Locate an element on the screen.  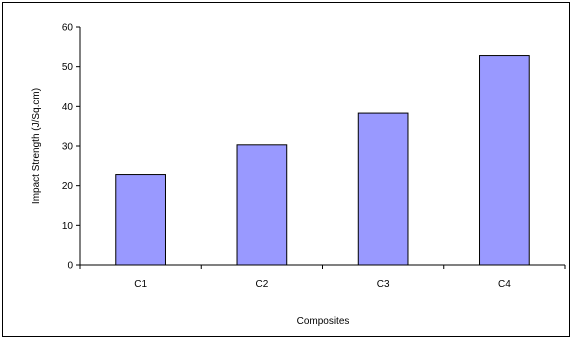
y-tick-label: 10 is located at coordinates (68, 226).